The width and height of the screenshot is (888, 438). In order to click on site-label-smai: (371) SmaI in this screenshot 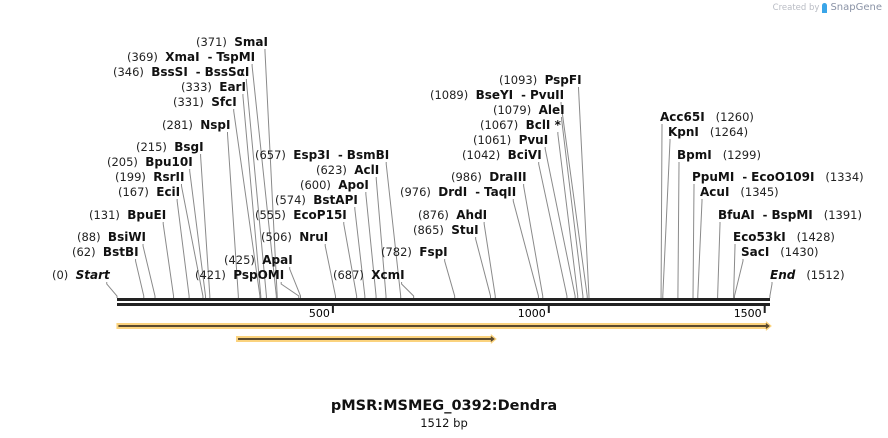, I will do `click(232, 42)`.